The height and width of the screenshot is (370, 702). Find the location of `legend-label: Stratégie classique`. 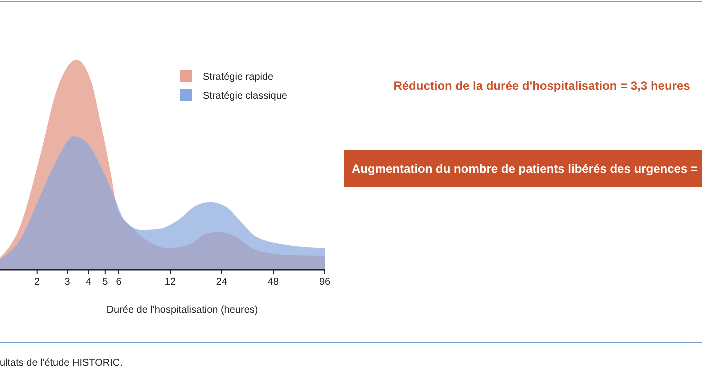

legend-label: Stratégie classique is located at coordinates (245, 96).